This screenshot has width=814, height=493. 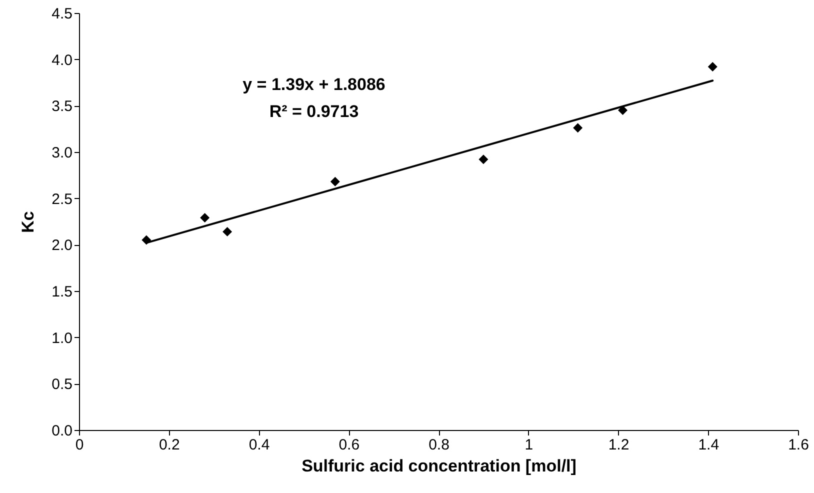 I want to click on y-tick-label: 0.5, so click(x=62, y=385).